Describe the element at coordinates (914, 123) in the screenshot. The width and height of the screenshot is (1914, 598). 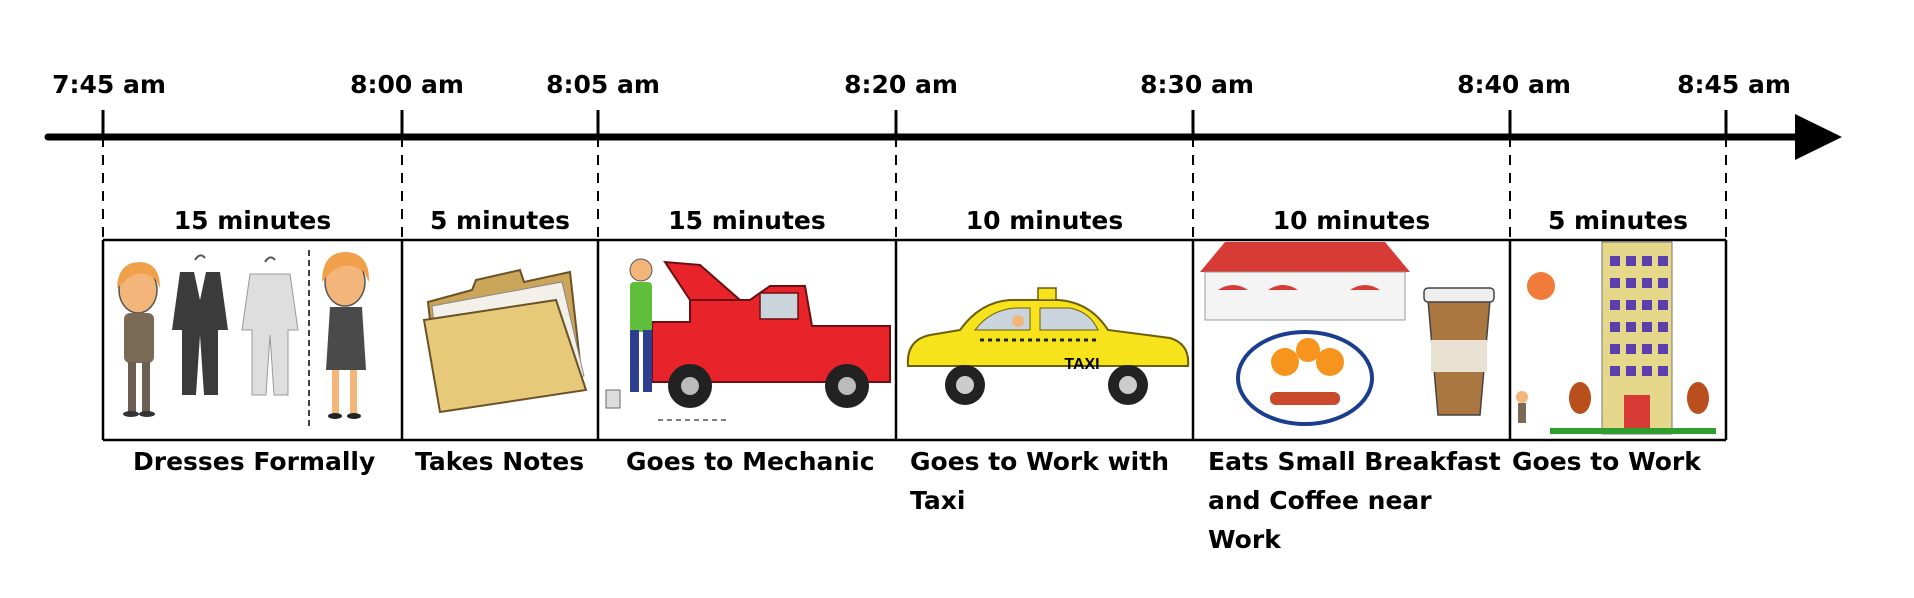
I see `tick-marks` at that location.